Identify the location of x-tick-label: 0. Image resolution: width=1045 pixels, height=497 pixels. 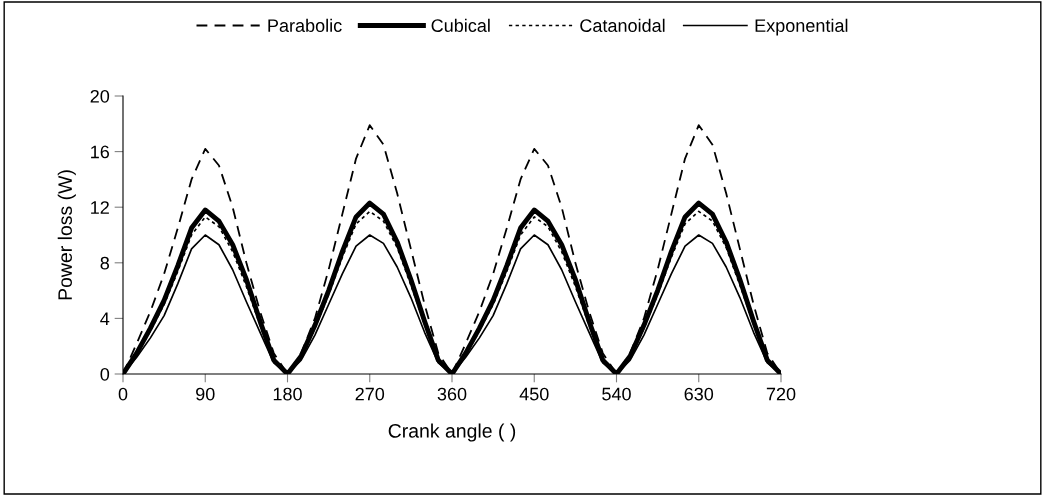
(123, 394).